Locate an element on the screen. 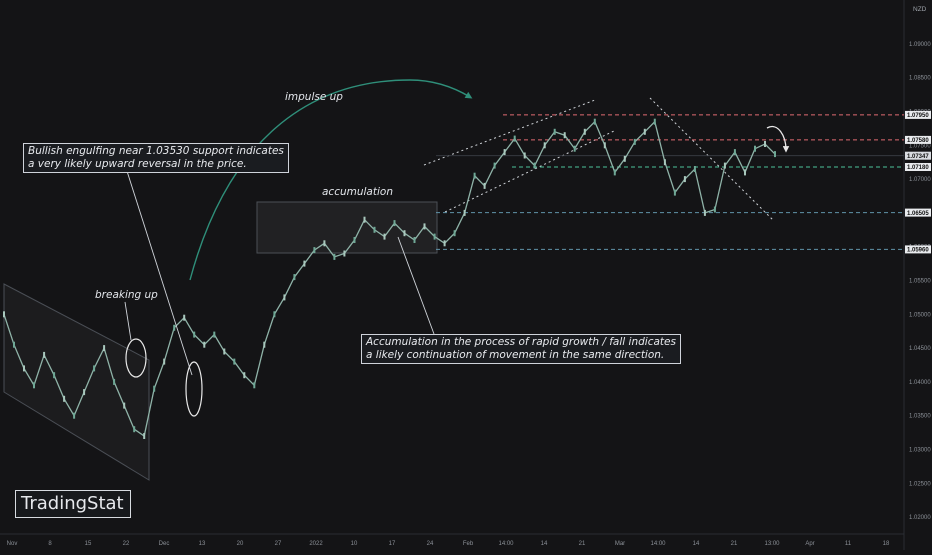 The height and width of the screenshot is (555, 932). price-tick-label: 1.02500 is located at coordinates (920, 484).